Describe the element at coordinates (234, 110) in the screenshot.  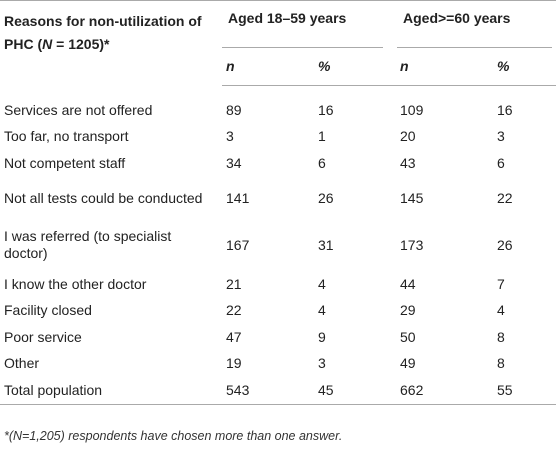
I see `cell-value: 89` at that location.